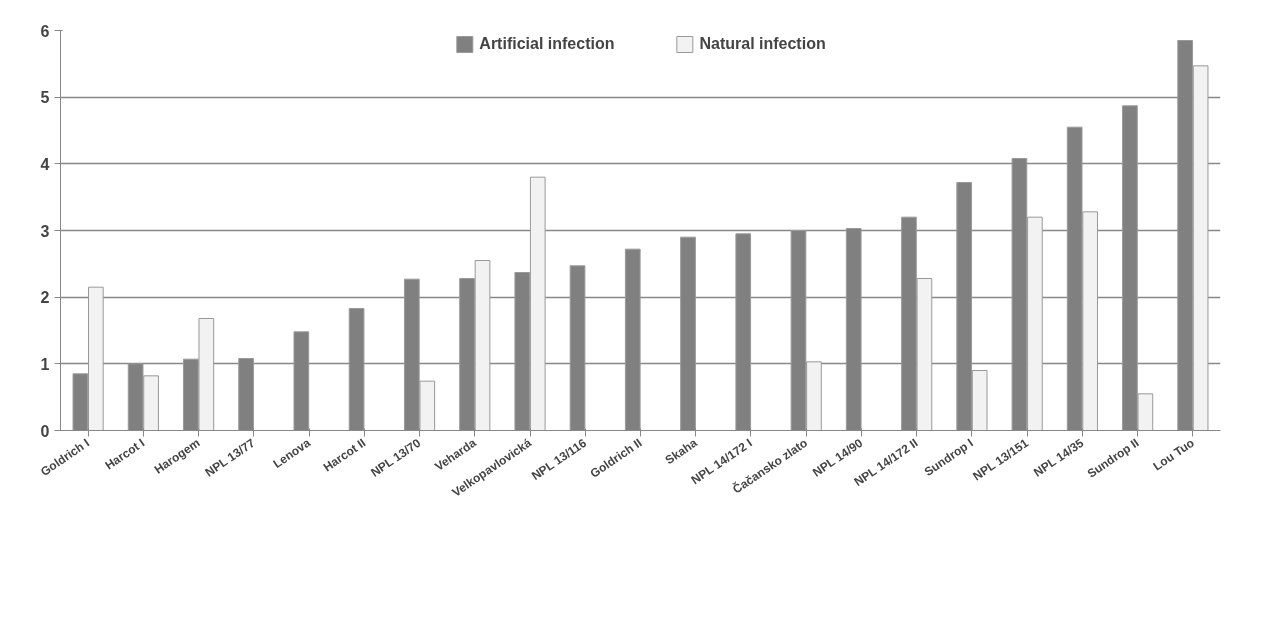  I want to click on y-tick-label: 0, so click(45, 431).